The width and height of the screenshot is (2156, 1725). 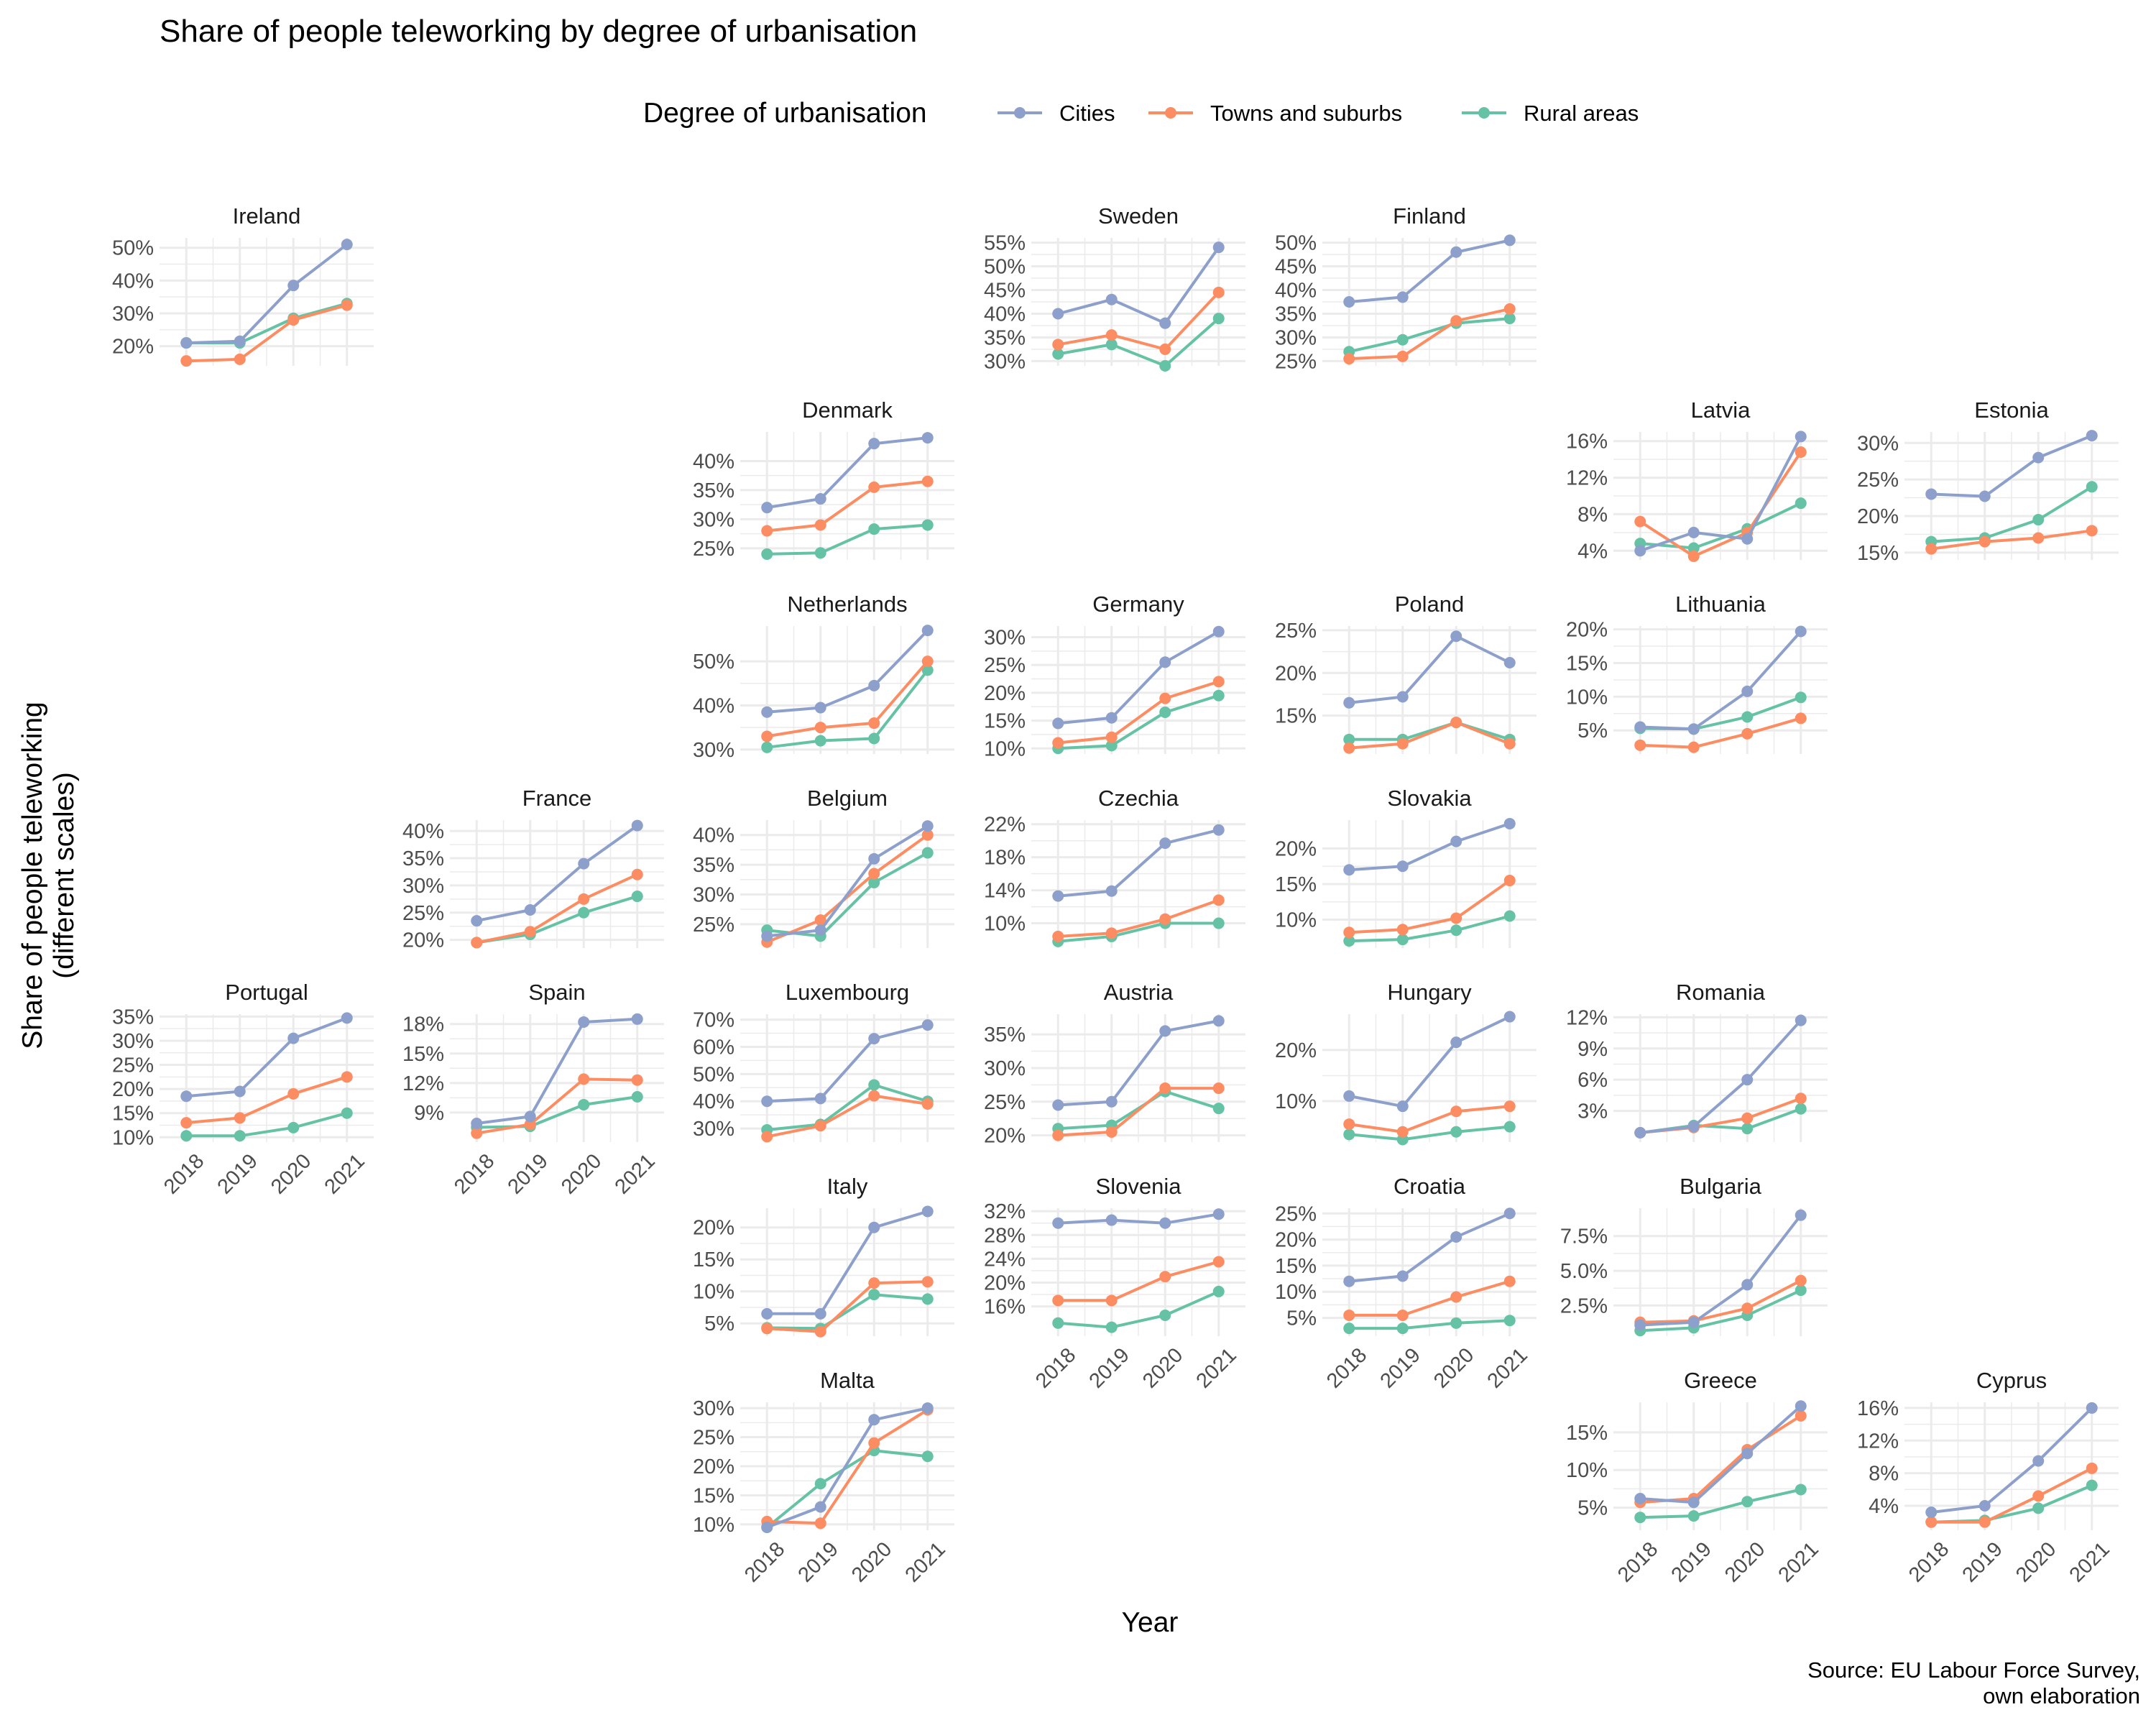 What do you see at coordinates (1139, 992) in the screenshot?
I see `facet-title: Austria` at bounding box center [1139, 992].